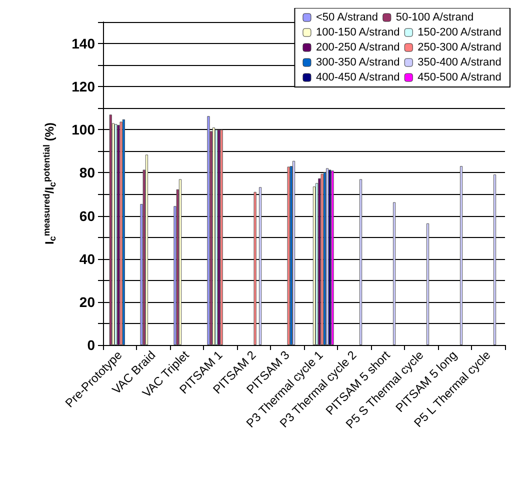 This screenshot has width=521, height=498. Describe the element at coordinates (358, 62) in the screenshot. I see `legend-label: 300-350 A/strand` at that location.